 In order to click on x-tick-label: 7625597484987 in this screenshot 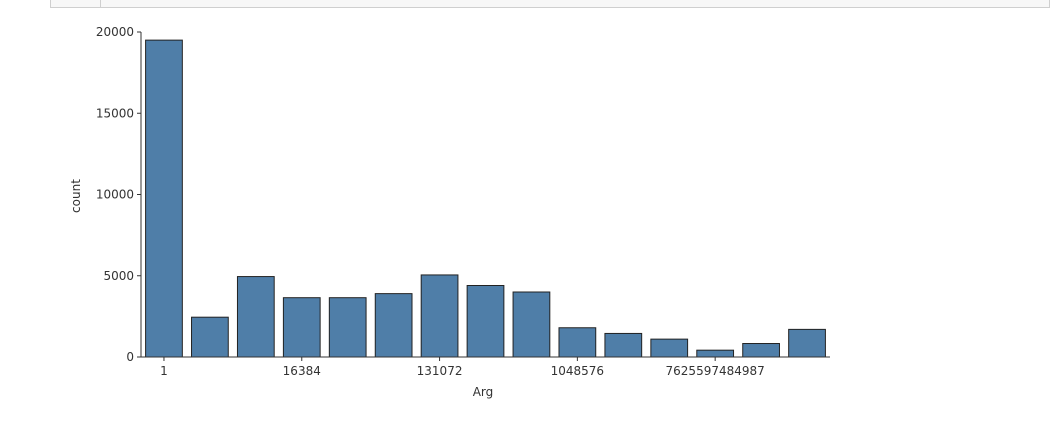, I will do `click(715, 371)`.